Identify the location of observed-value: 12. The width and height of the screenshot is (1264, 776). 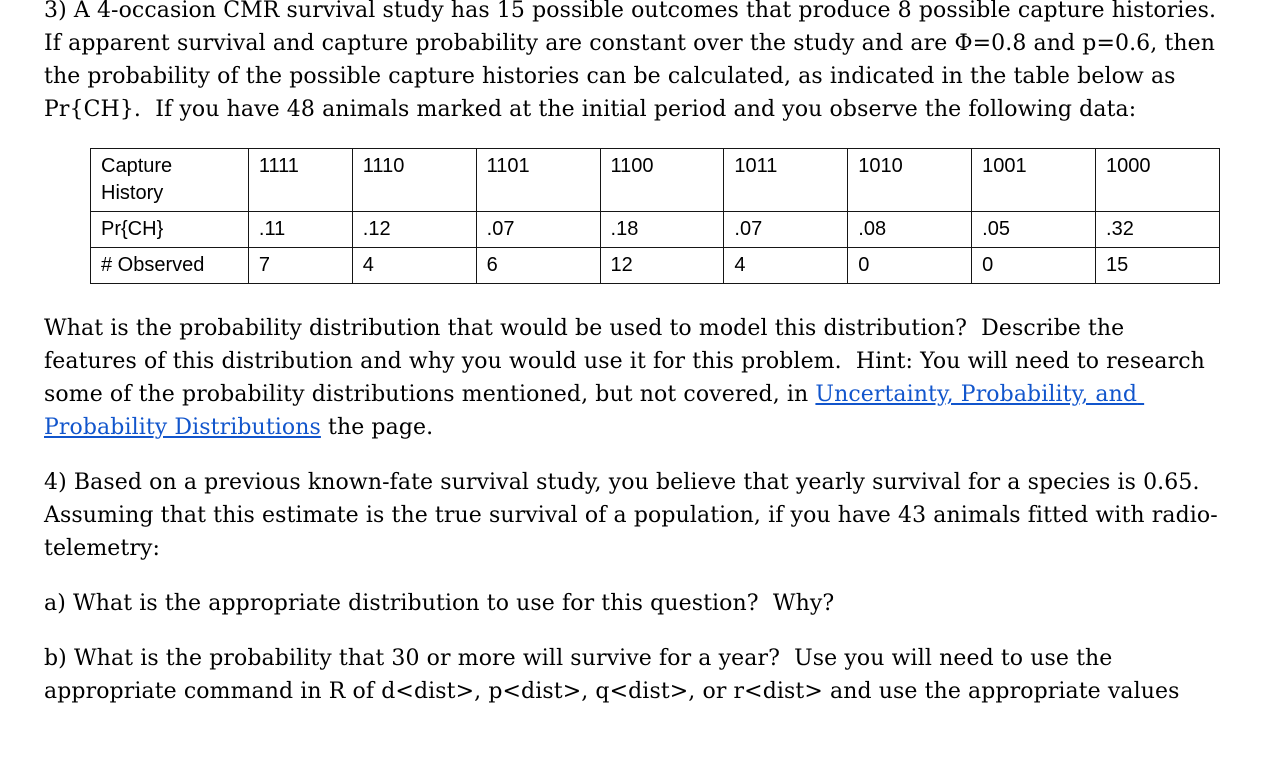
(662, 265).